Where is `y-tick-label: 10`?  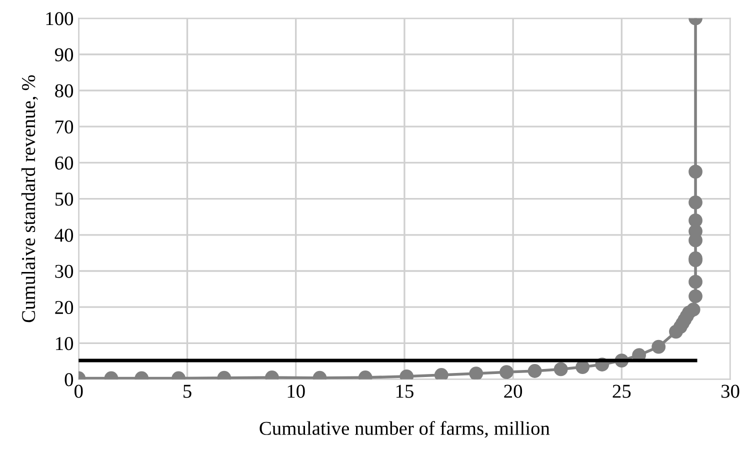
y-tick-label: 10 is located at coordinates (65, 343).